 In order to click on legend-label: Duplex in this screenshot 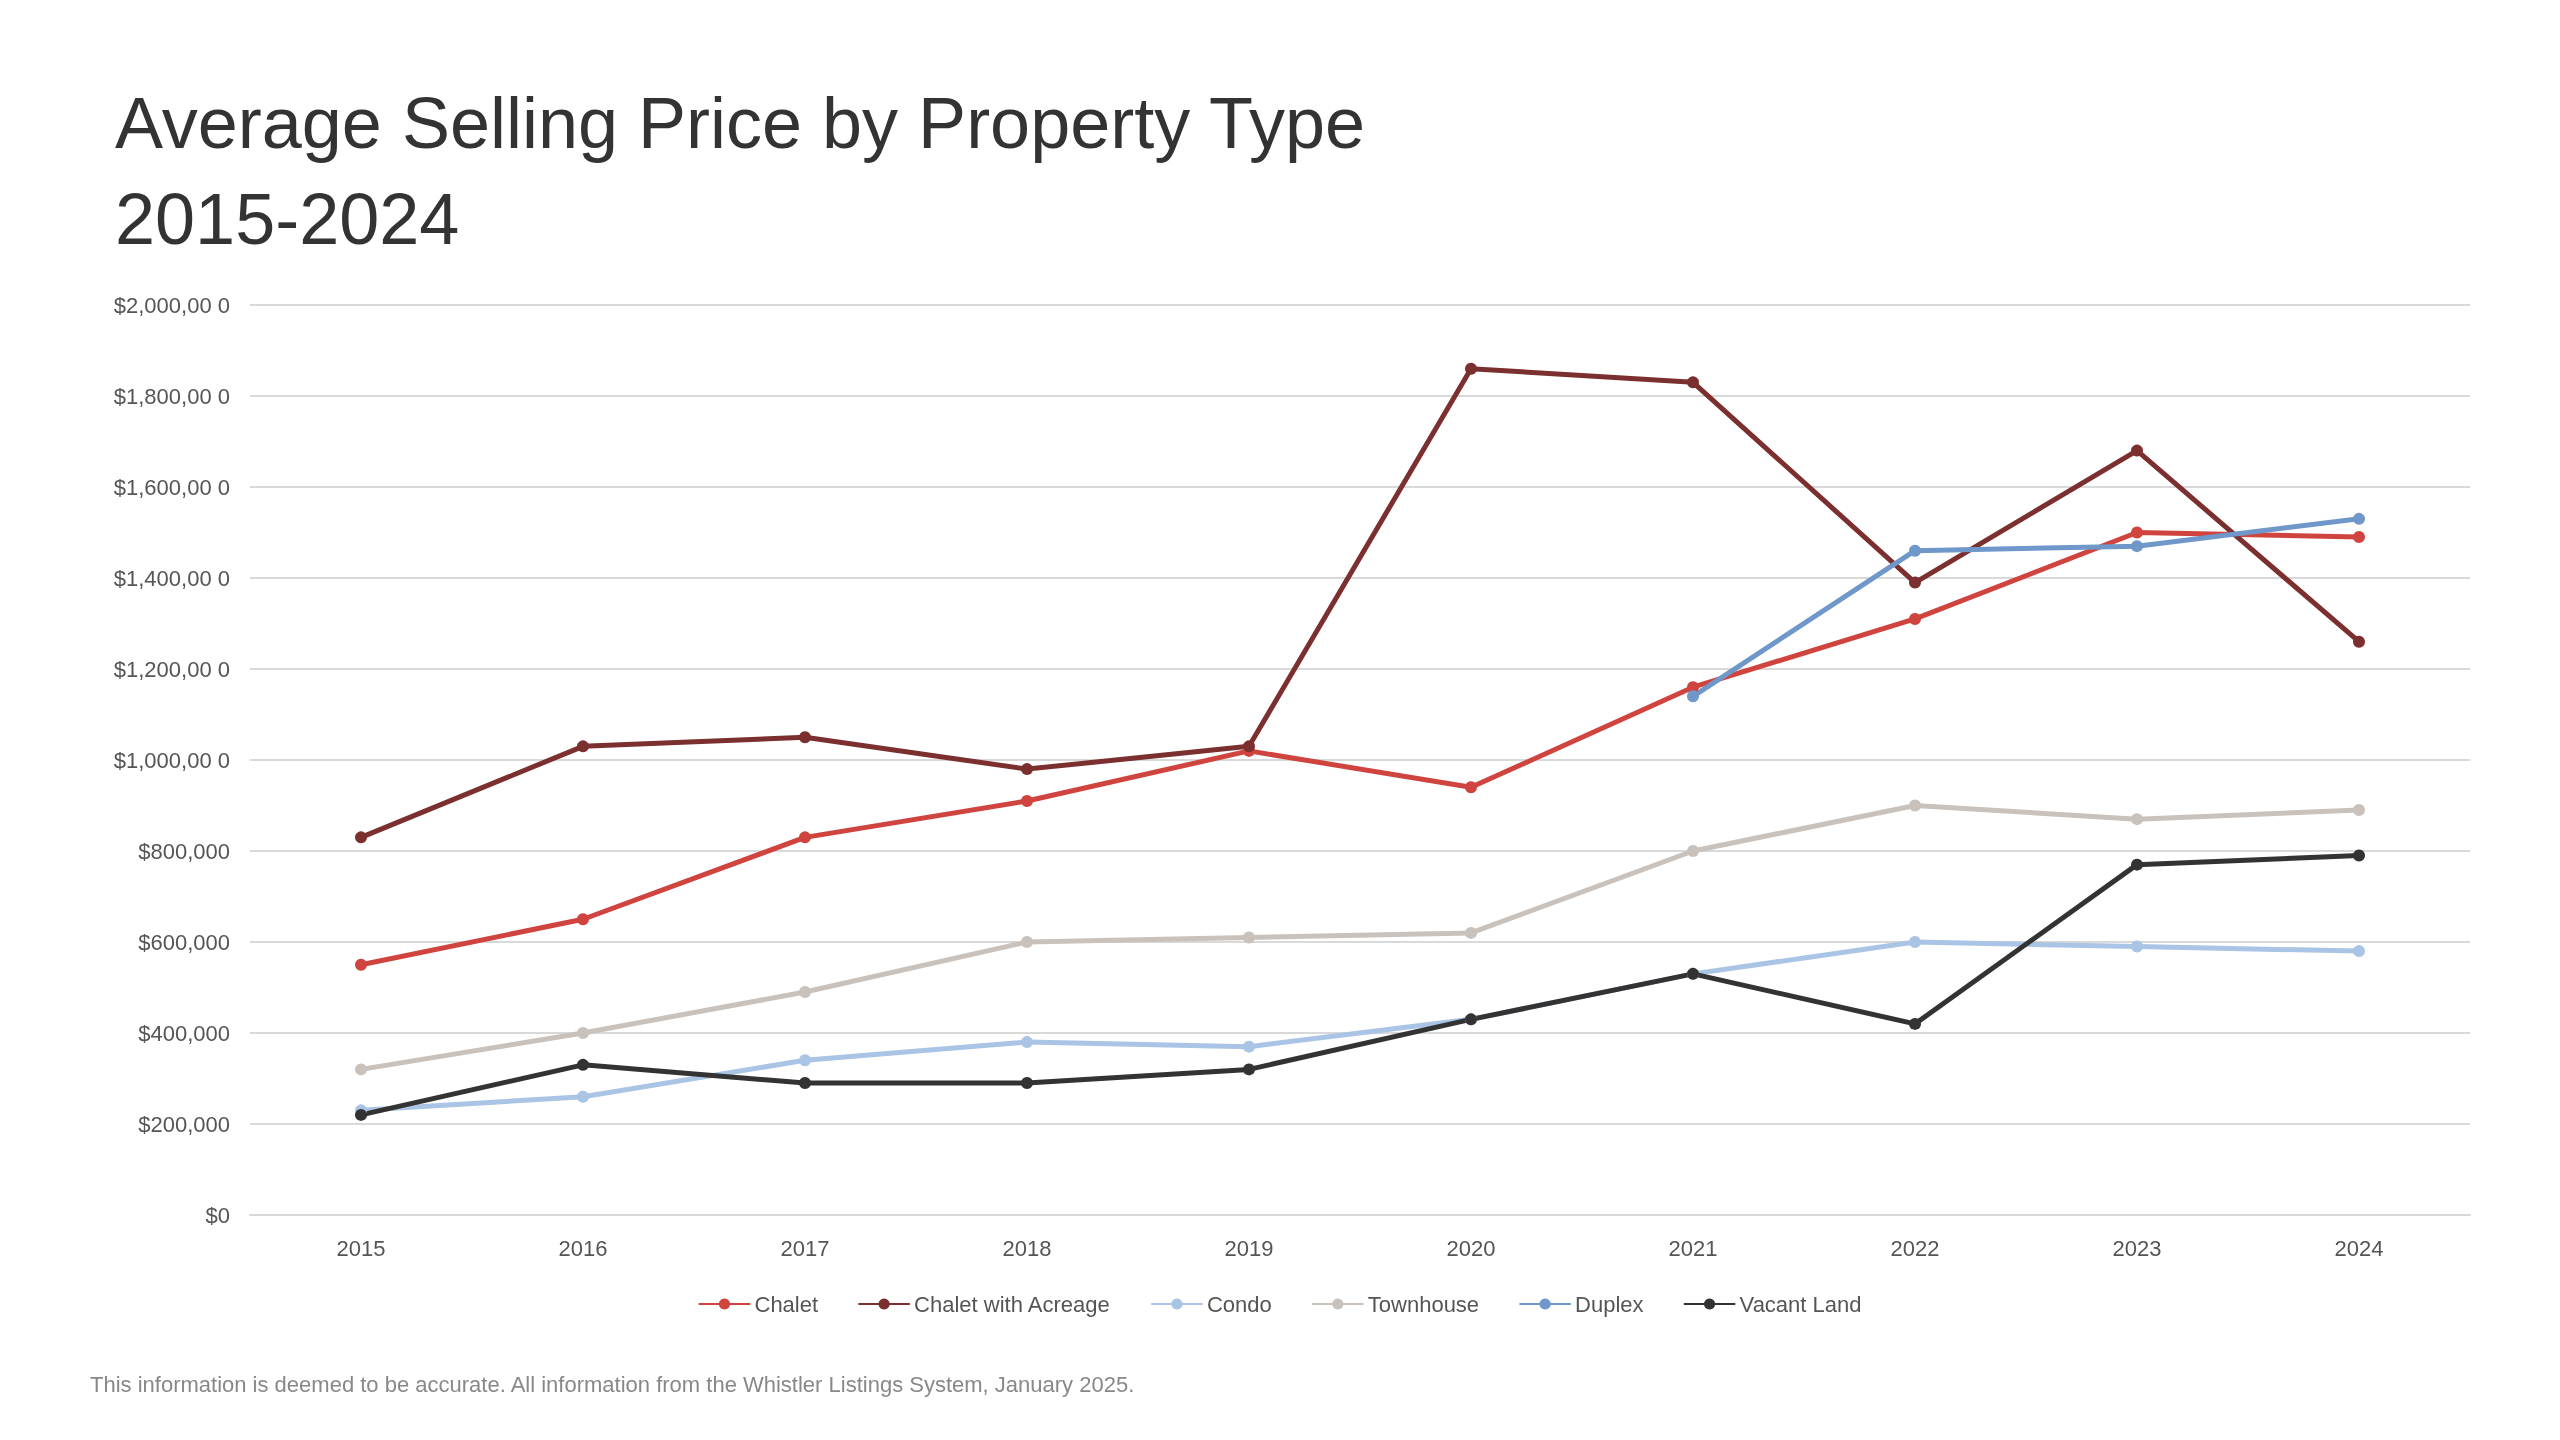, I will do `click(1609, 1304)`.